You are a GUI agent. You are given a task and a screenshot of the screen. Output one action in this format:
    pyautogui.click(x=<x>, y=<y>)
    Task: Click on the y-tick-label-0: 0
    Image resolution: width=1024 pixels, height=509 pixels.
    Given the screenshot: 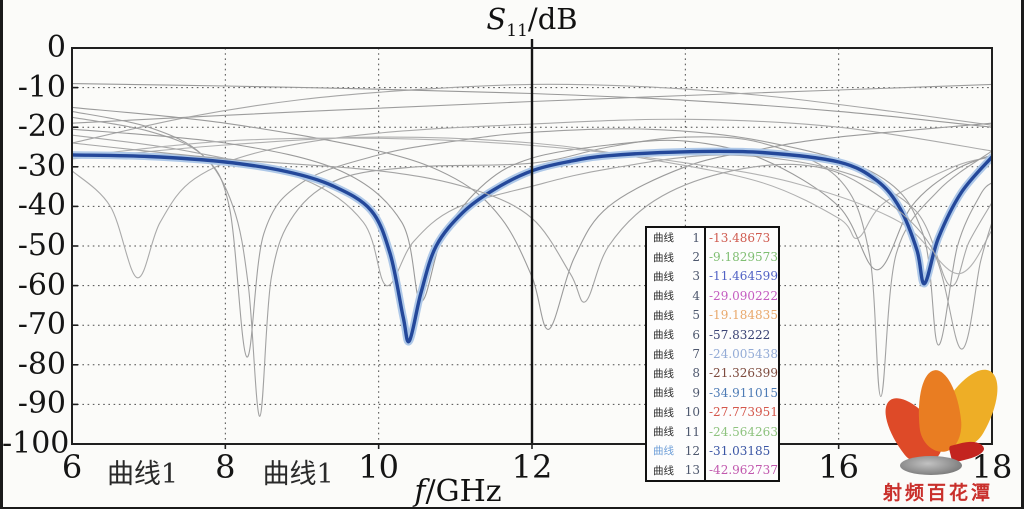 What is the action you would take?
    pyautogui.click(x=56, y=47)
    